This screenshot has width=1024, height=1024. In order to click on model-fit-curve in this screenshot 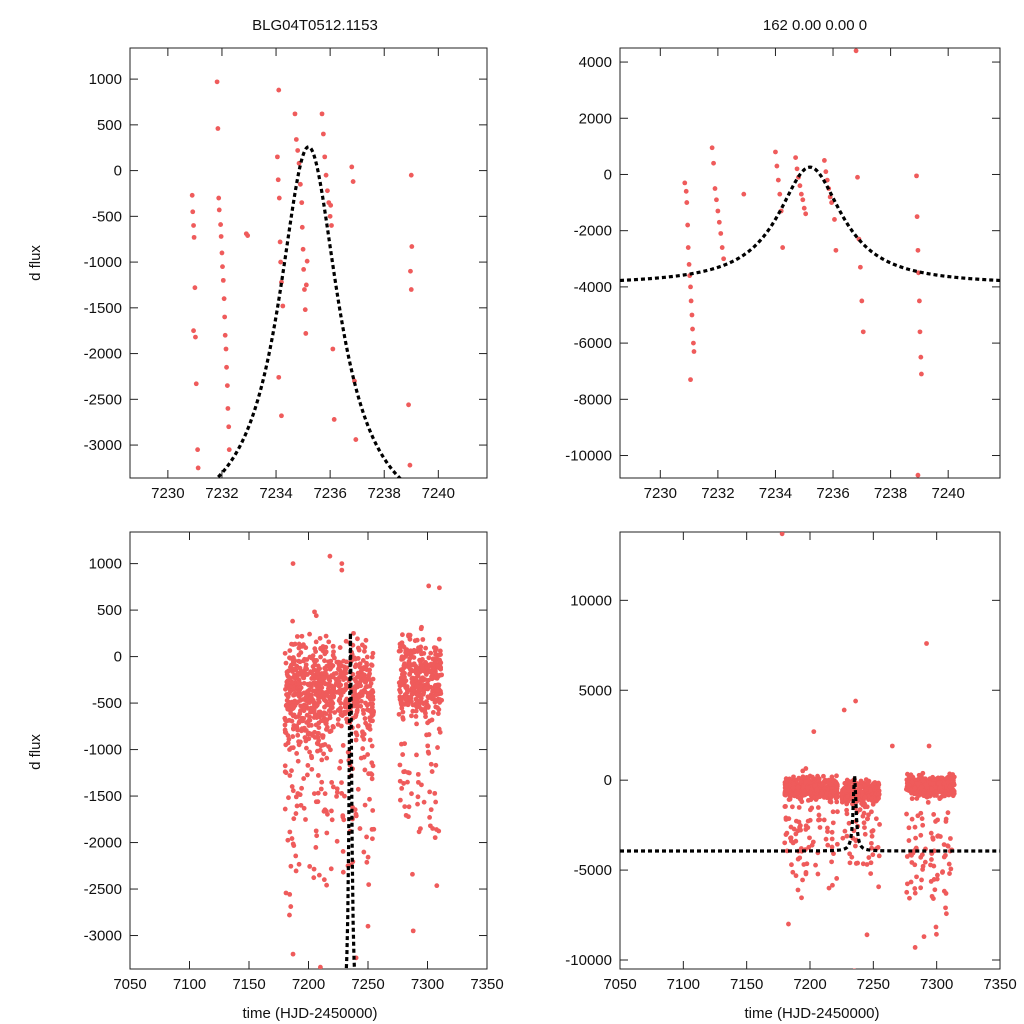, I will do `click(308, 311)`.